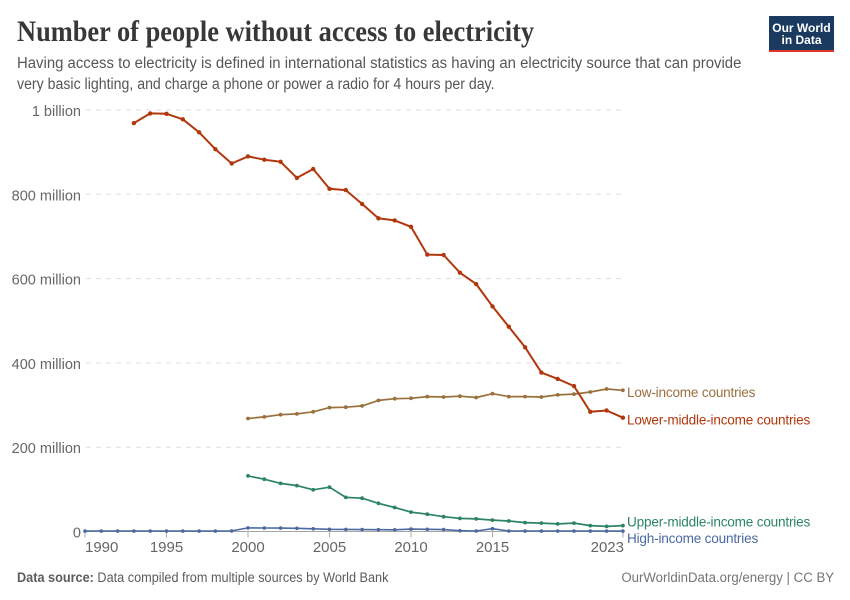 The width and height of the screenshot is (850, 600). I want to click on svg-text: High-income countries, so click(692, 538).